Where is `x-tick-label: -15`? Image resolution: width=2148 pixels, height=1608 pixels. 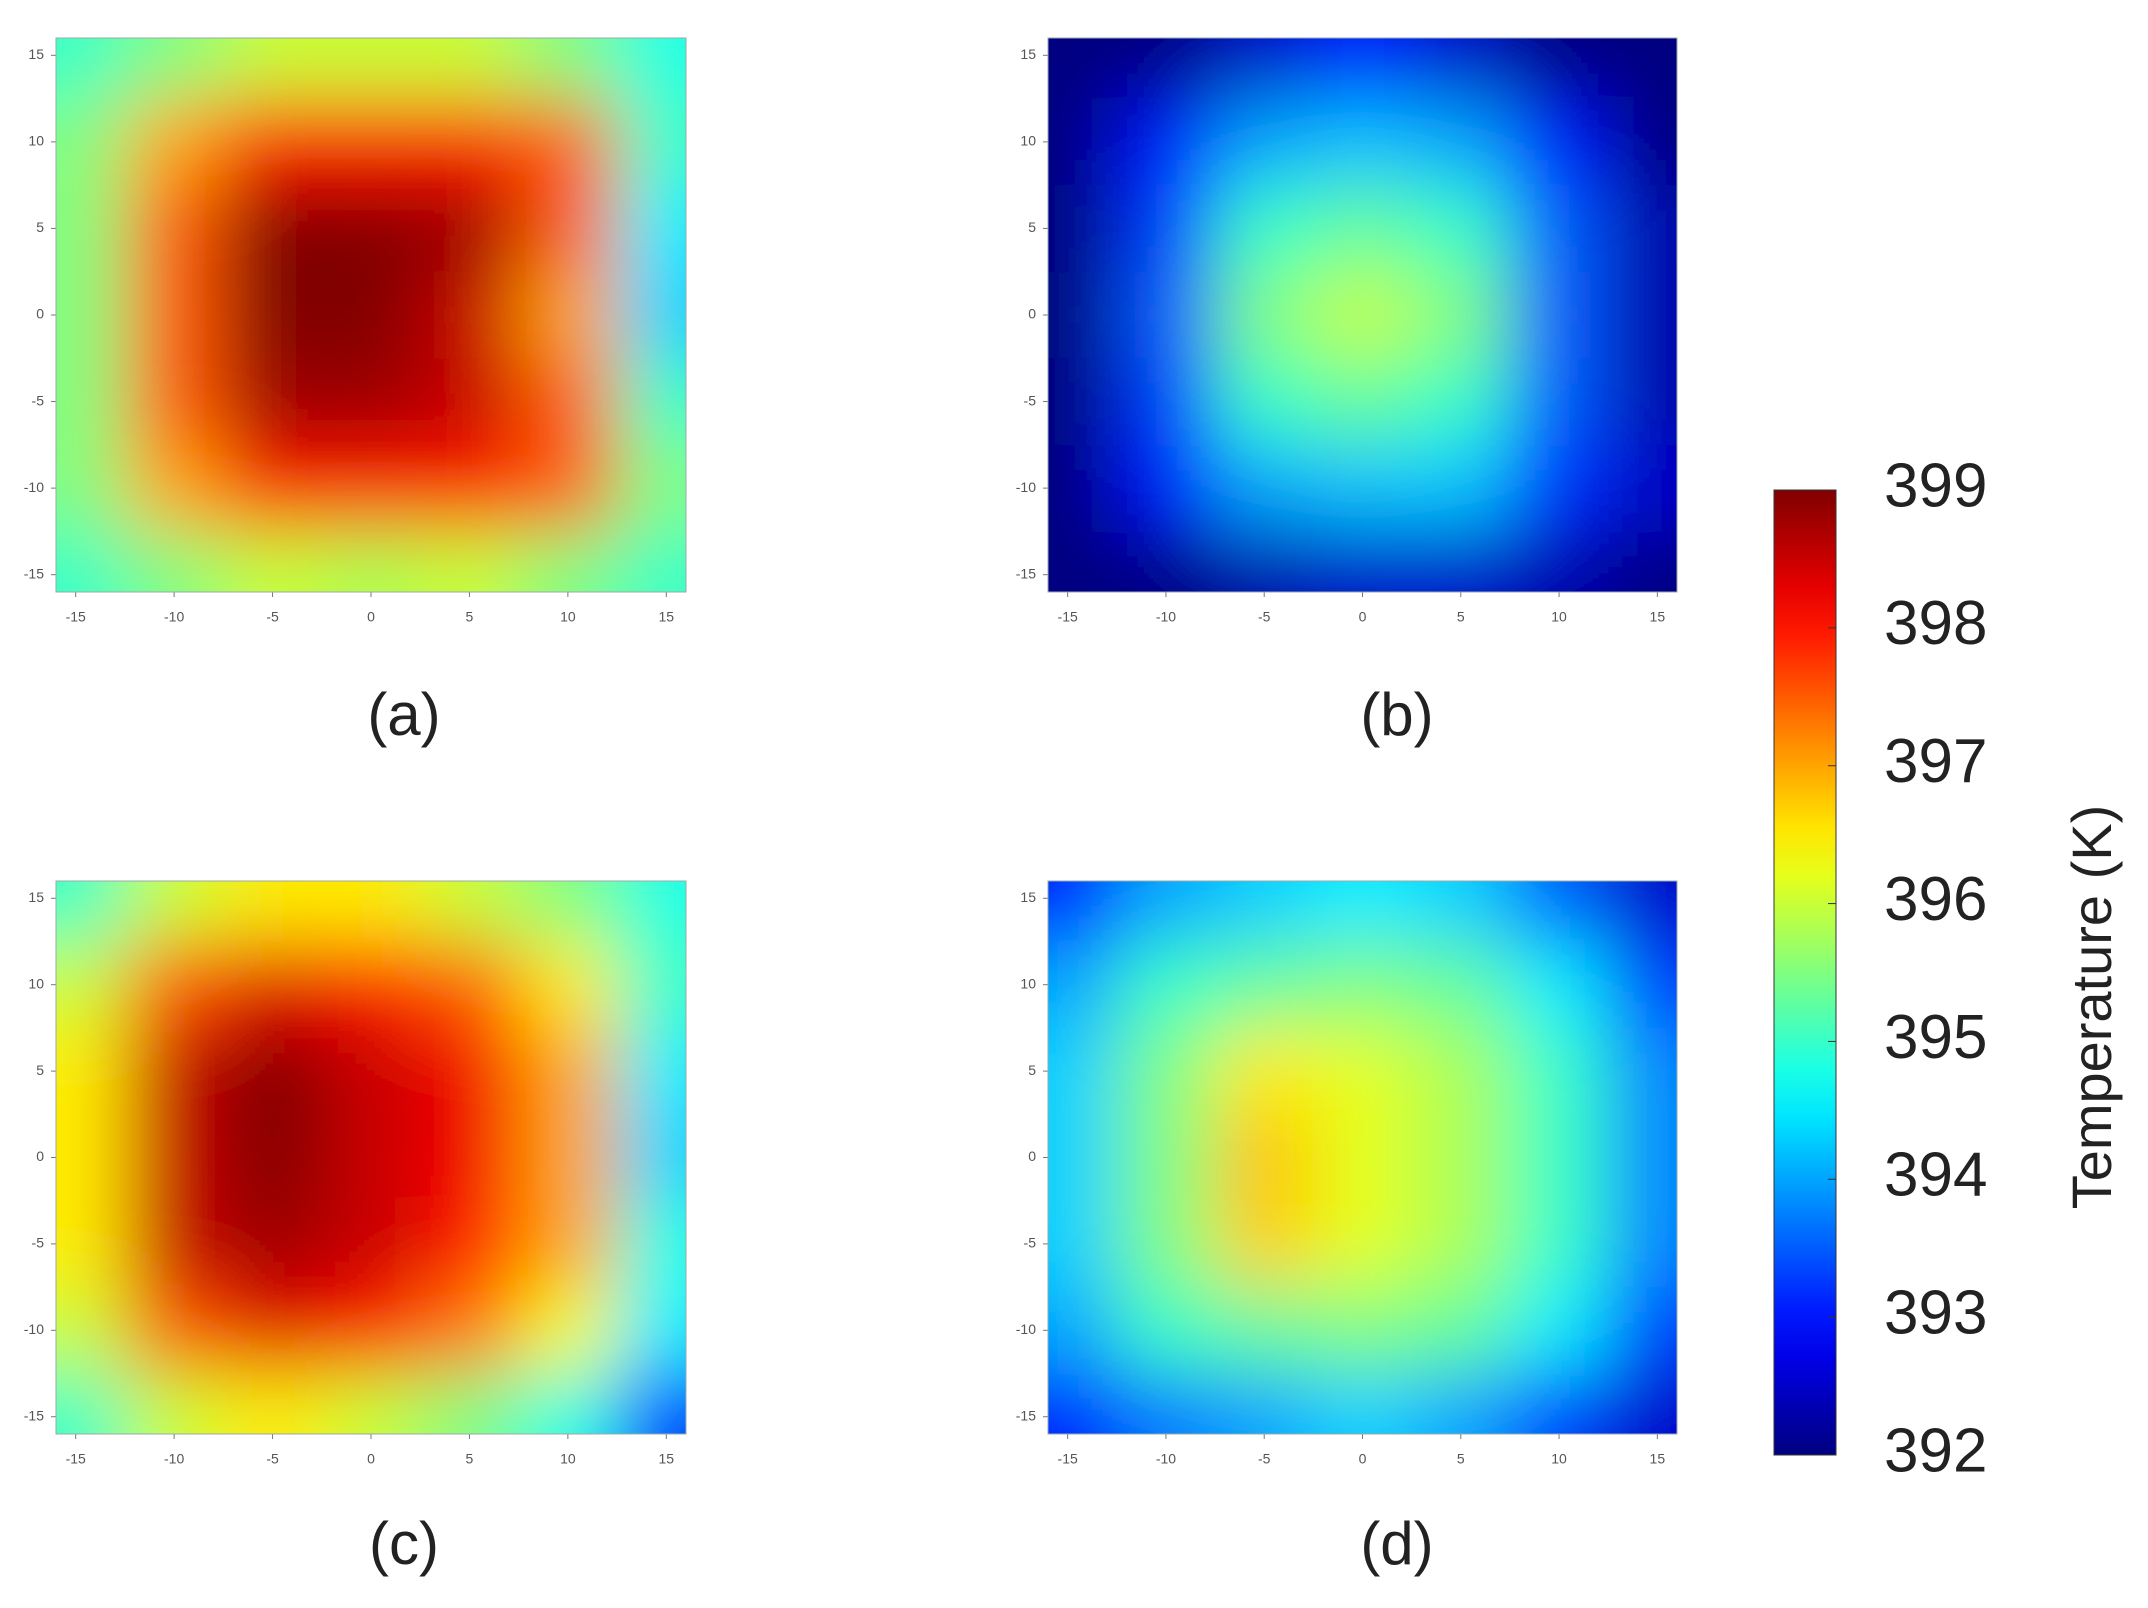 x-tick-label: -15 is located at coordinates (1068, 1459).